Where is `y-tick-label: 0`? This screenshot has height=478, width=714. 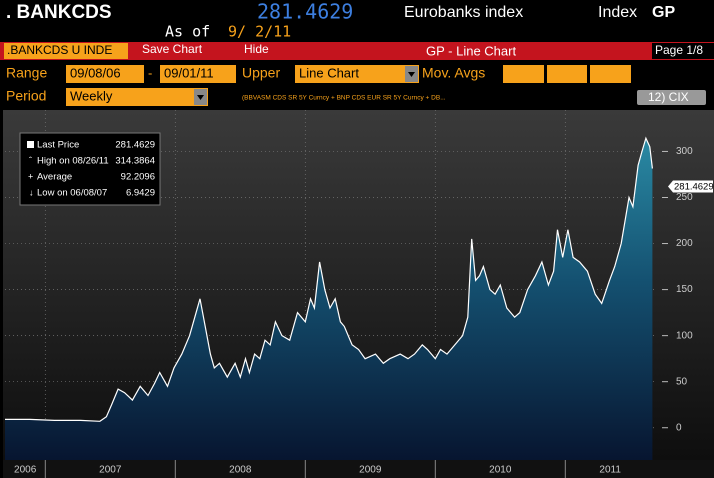 y-tick-label: 0 is located at coordinates (679, 427).